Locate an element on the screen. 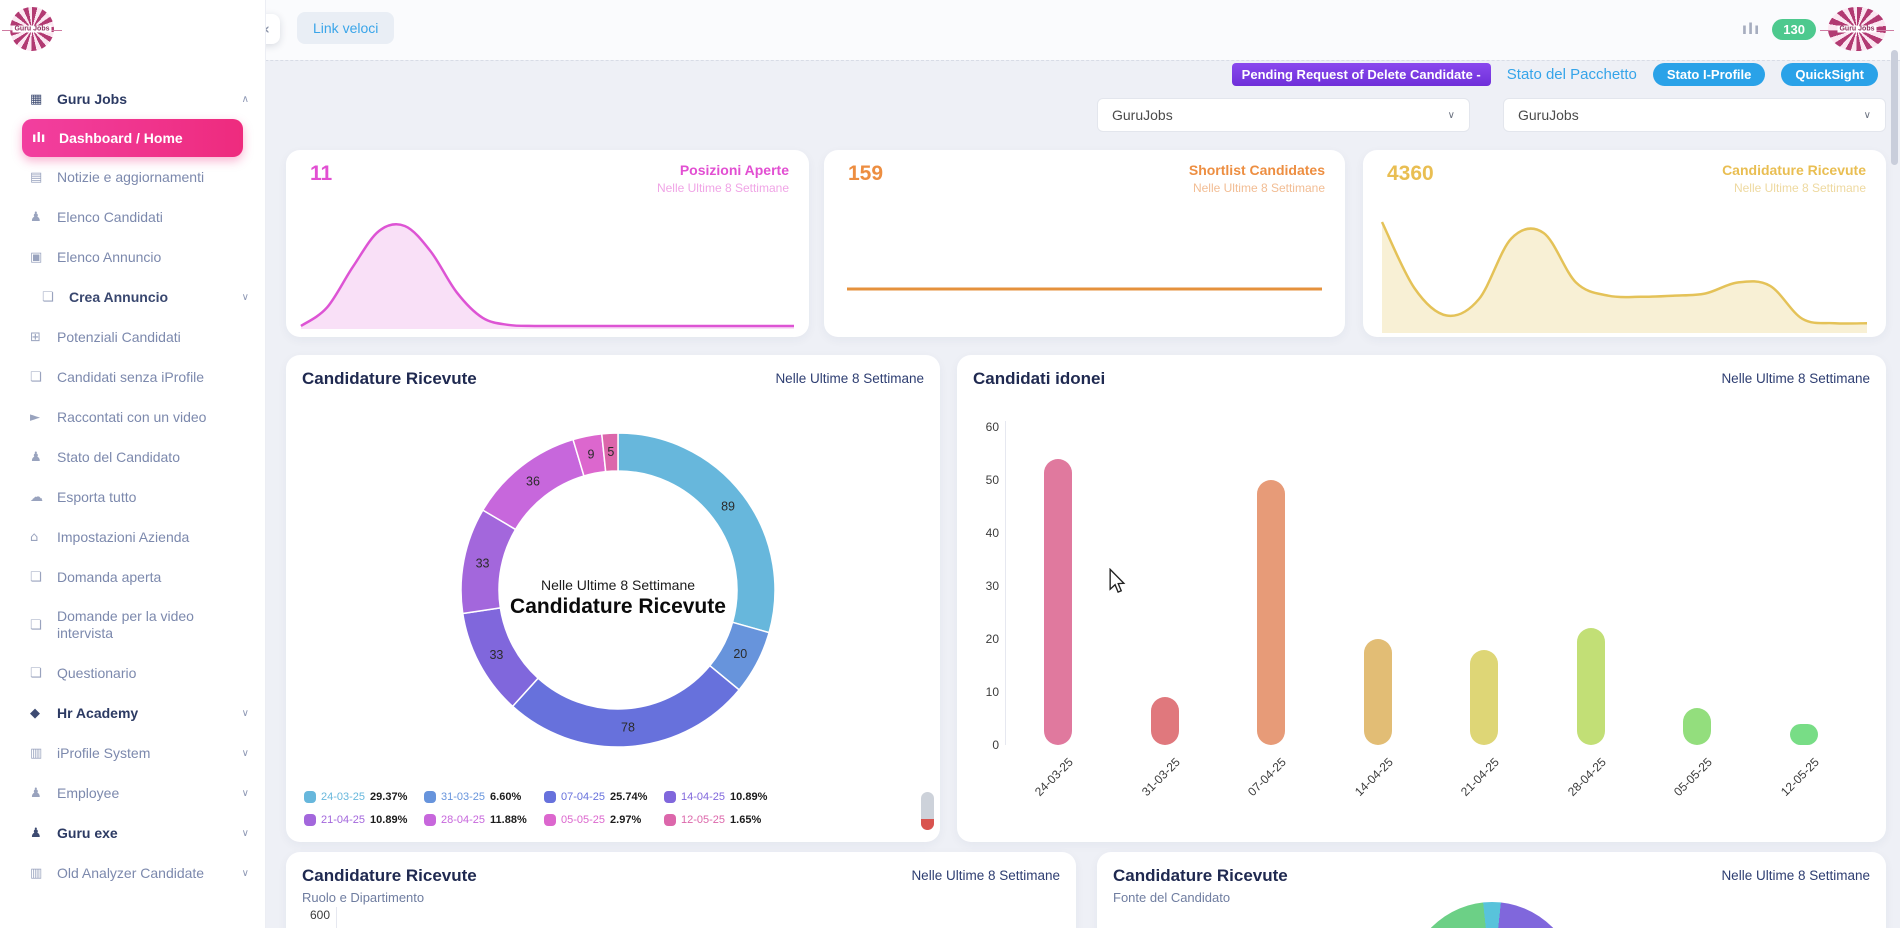 This screenshot has height=928, width=1900. top-header is located at coordinates (950, 30).